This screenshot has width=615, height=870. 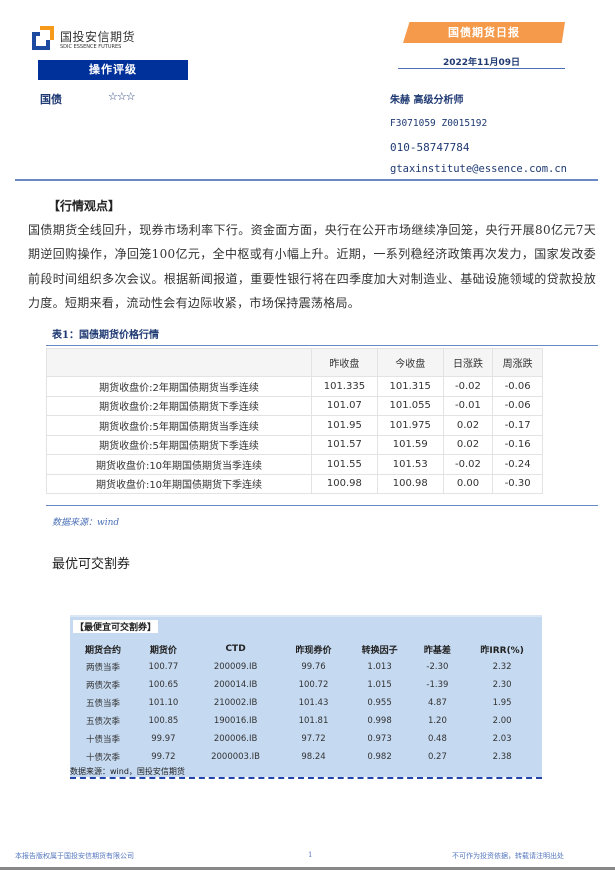 What do you see at coordinates (127, 771) in the screenshot?
I see `ctd-data-source: 数据来源：wind，国投安信期货` at bounding box center [127, 771].